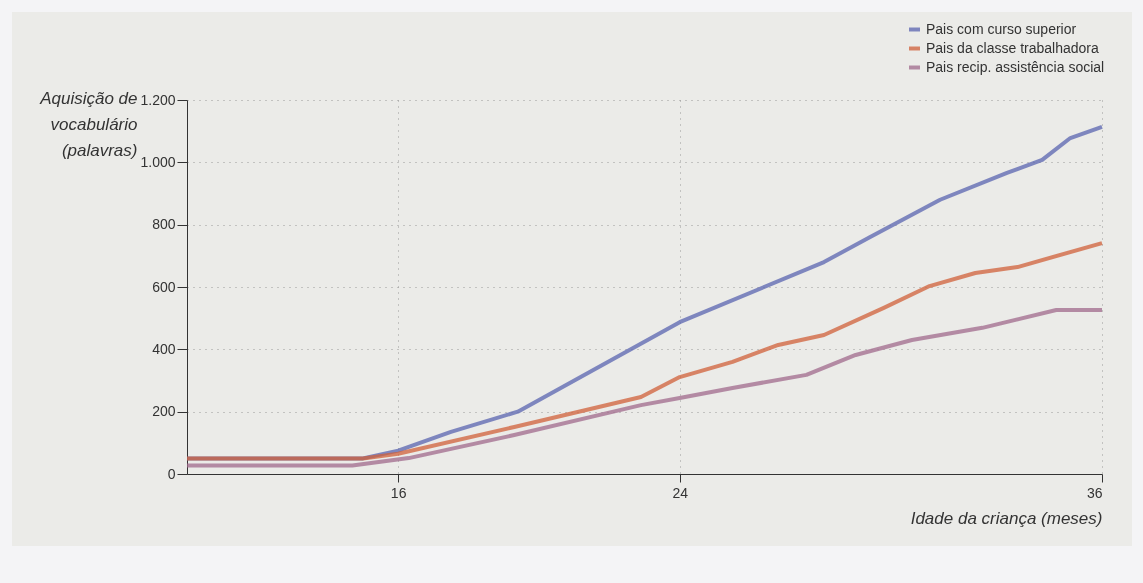 The width and height of the screenshot is (1143, 583). I want to click on y-tick-label: 1.200, so click(158, 99).